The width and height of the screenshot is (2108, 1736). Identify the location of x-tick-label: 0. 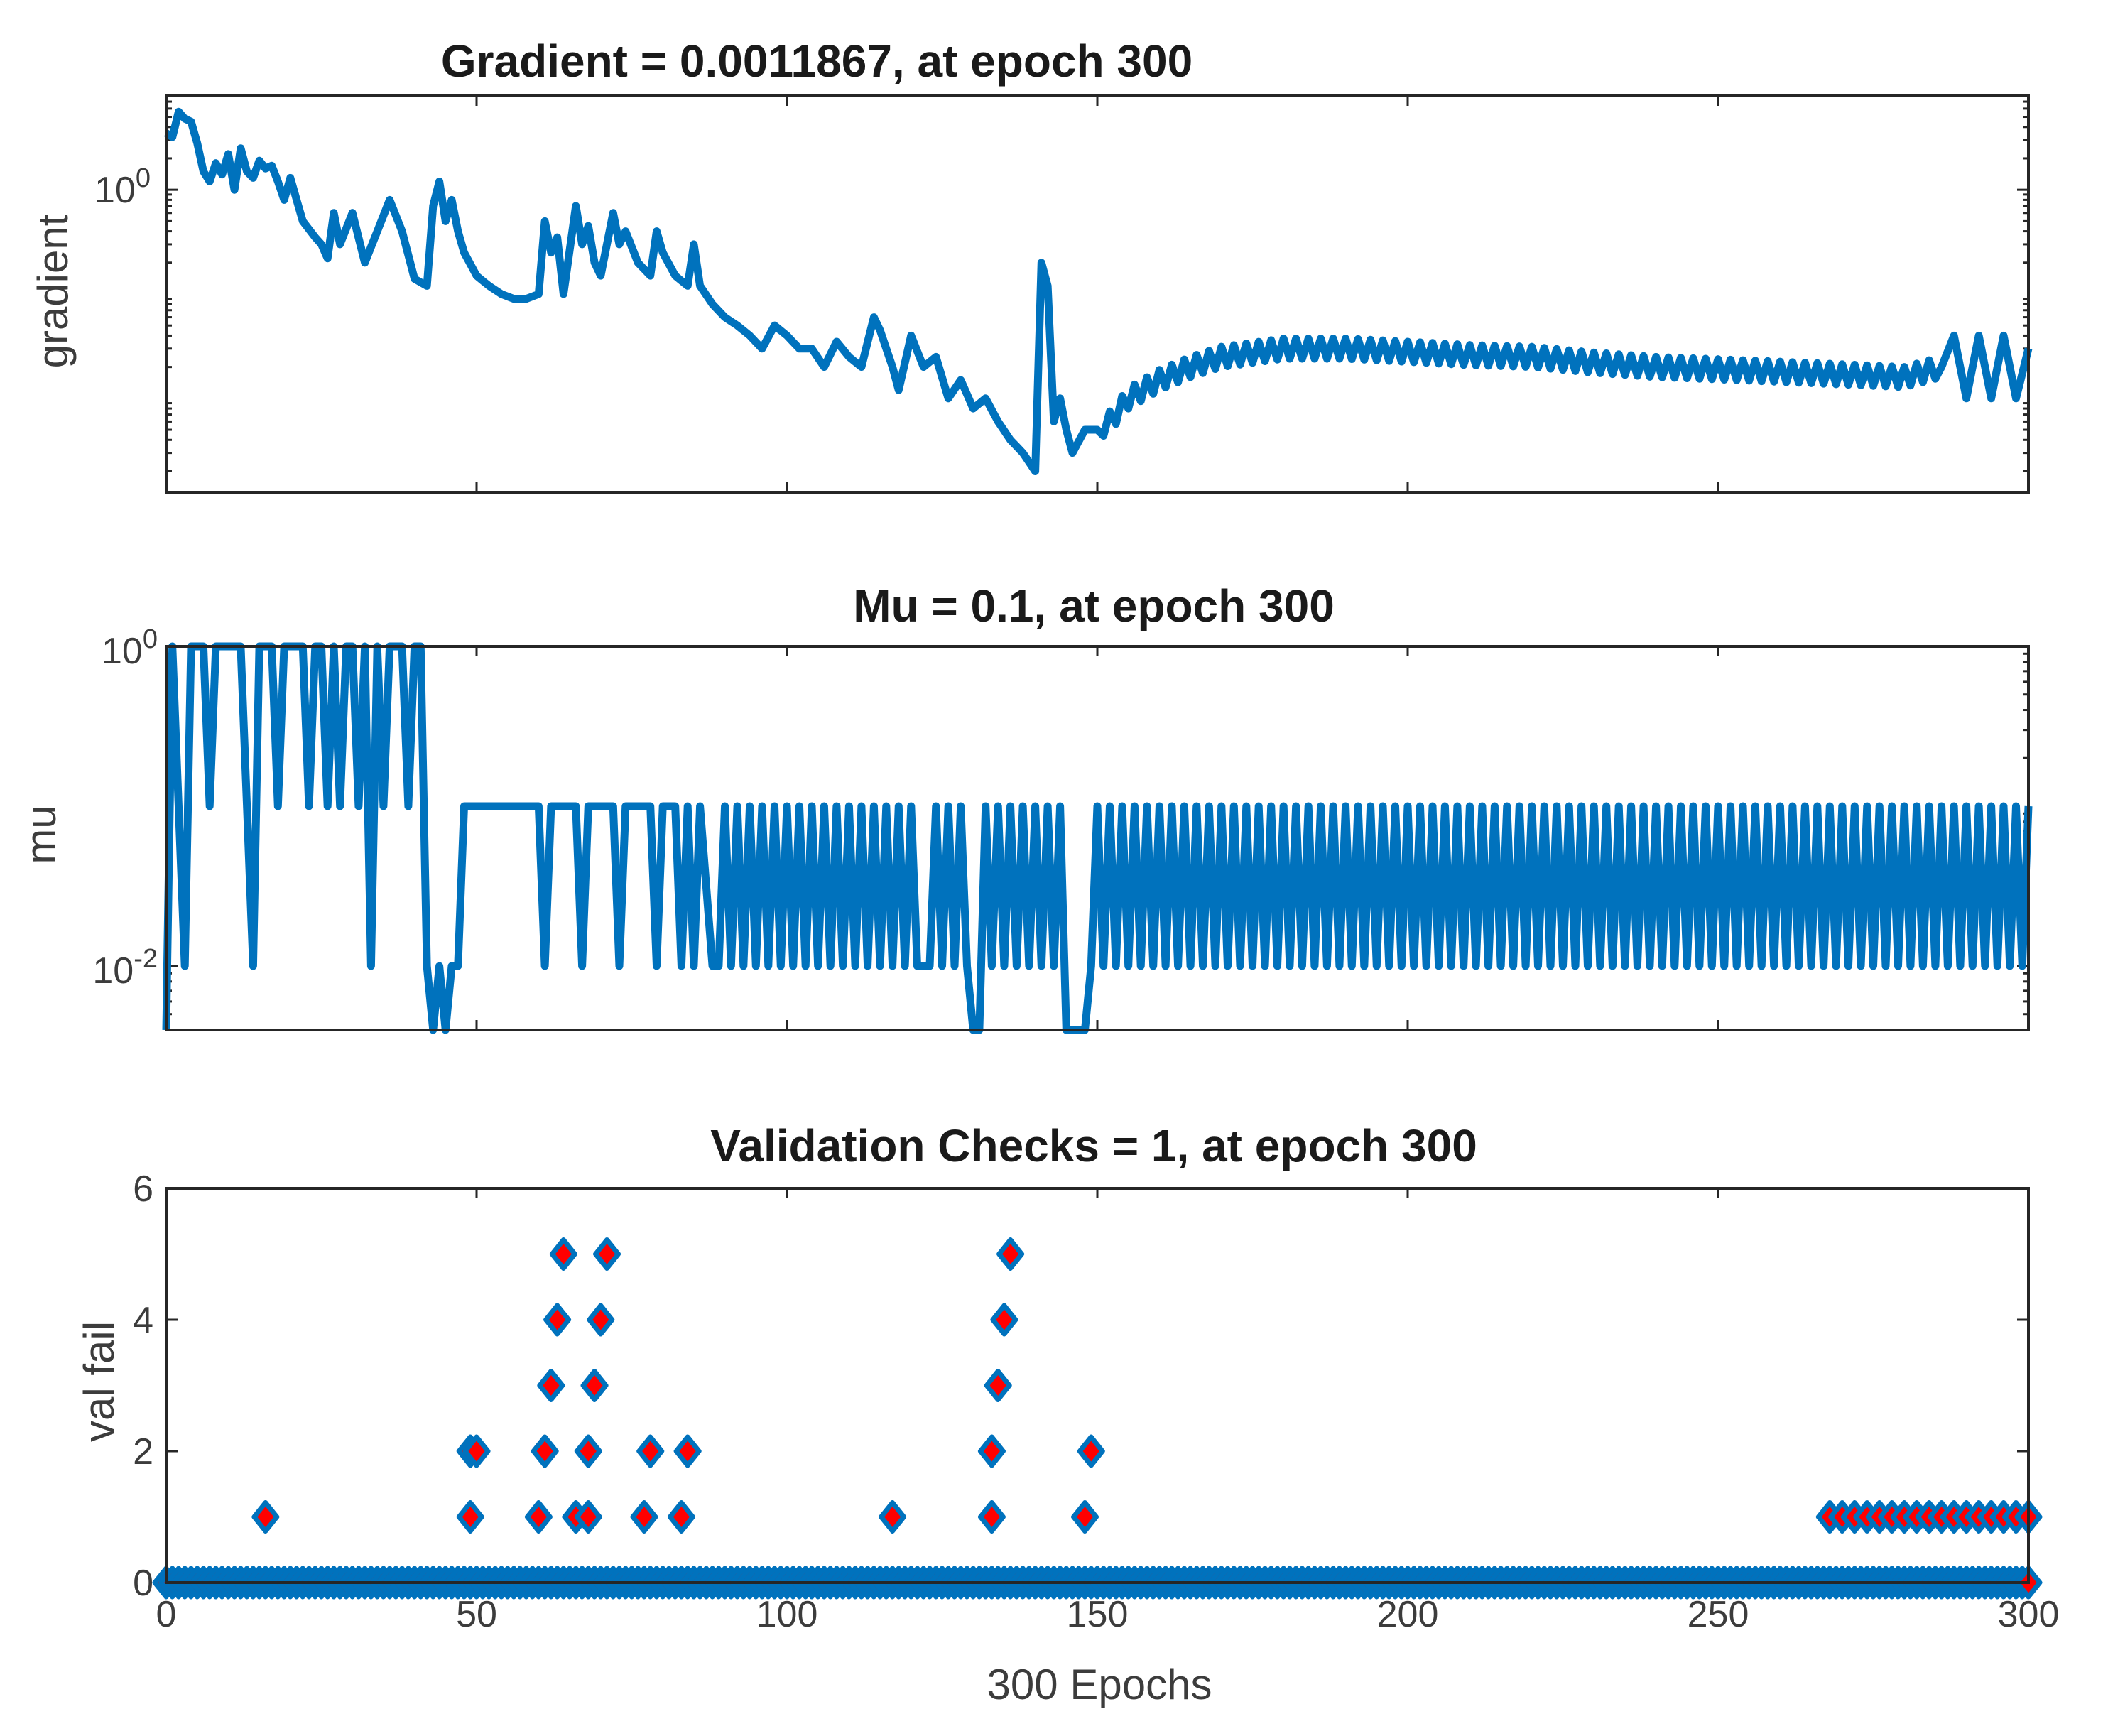
(166, 1614).